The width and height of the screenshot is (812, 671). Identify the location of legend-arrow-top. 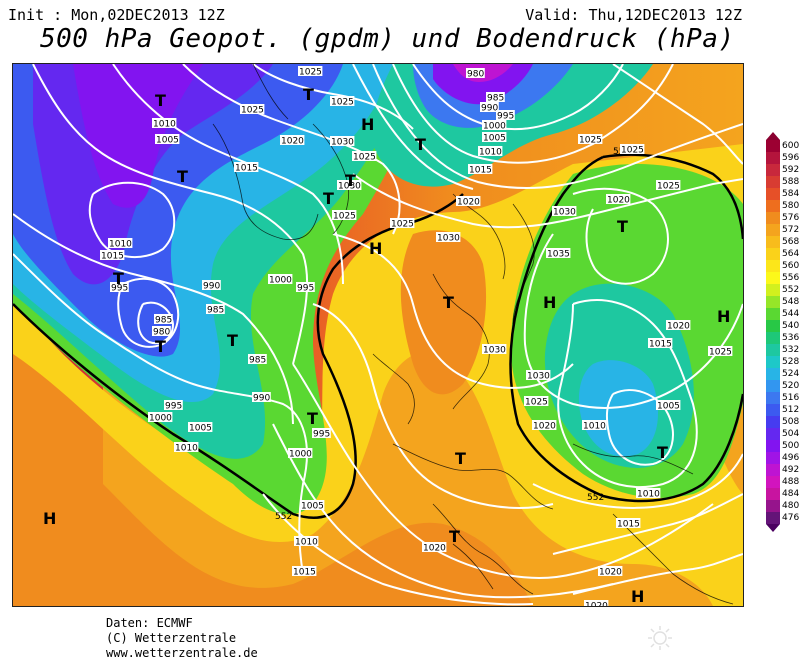
(773, 136).